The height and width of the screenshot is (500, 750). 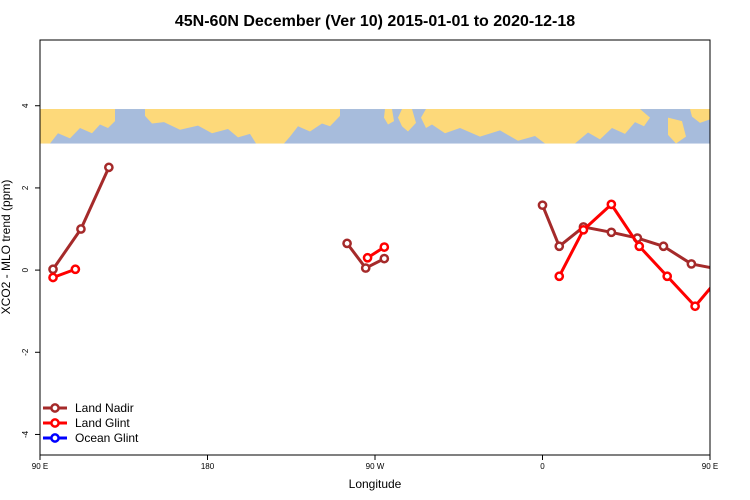 What do you see at coordinates (25, 269) in the screenshot?
I see `y-tick-label: 0` at bounding box center [25, 269].